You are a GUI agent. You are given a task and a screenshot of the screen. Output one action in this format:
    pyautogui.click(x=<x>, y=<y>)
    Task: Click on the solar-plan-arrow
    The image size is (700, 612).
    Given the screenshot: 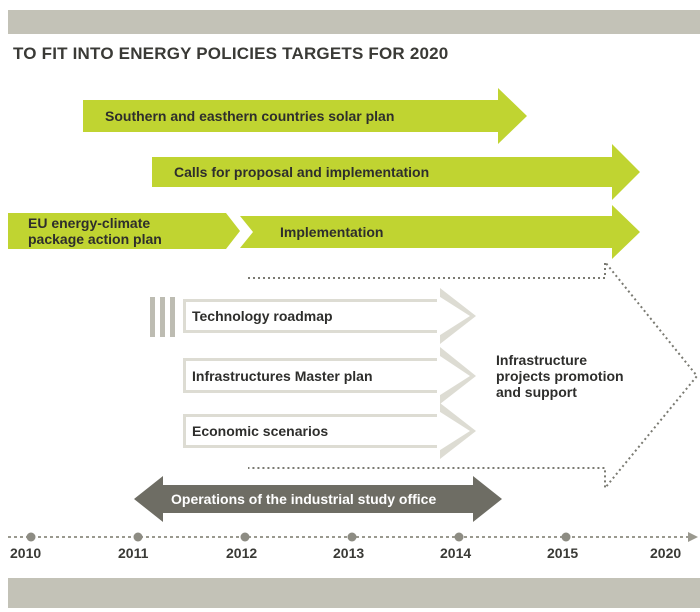 What is the action you would take?
    pyautogui.click(x=305, y=116)
    